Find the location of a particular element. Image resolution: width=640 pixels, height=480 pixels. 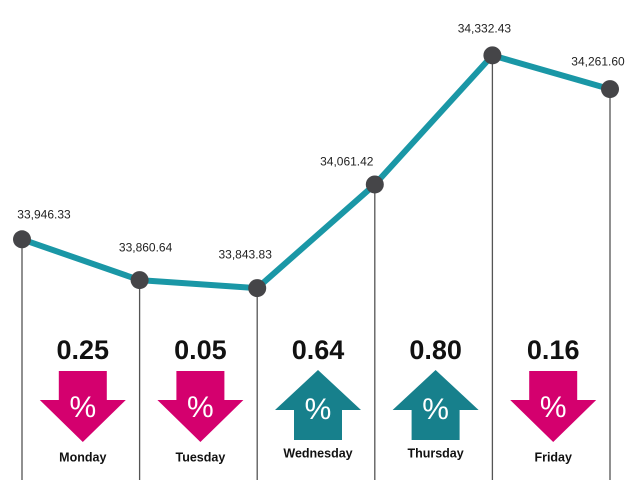

change-value: 0.05 is located at coordinates (200, 350).